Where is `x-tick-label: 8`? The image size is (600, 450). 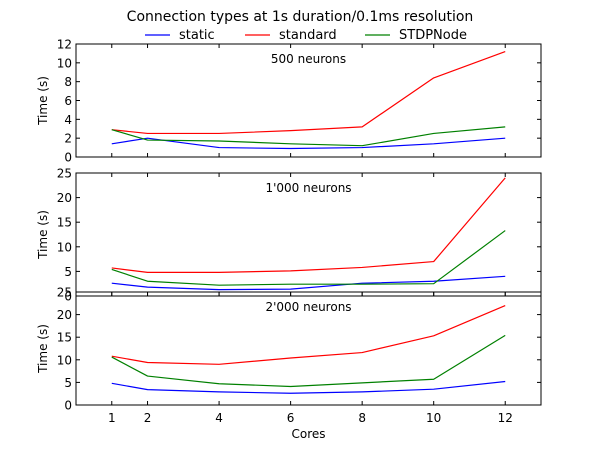 x-tick-label: 8 is located at coordinates (362, 418).